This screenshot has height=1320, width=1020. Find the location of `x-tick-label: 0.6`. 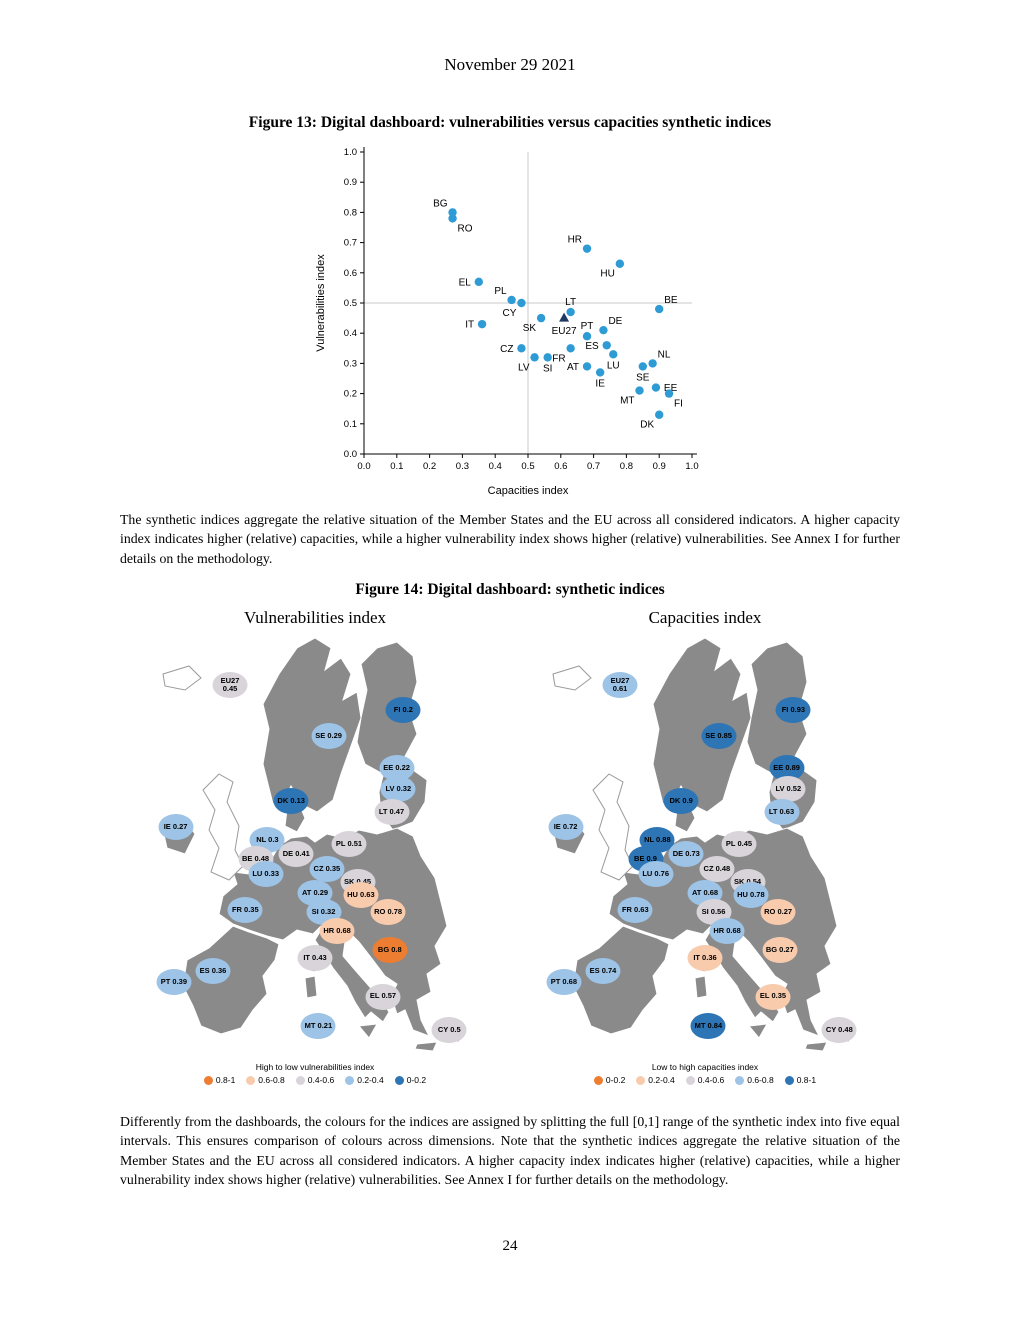

x-tick-label: 0.6 is located at coordinates (560, 466).